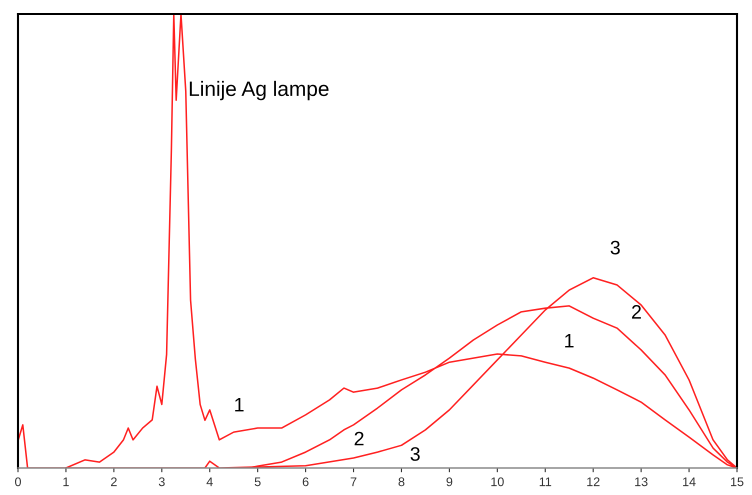 The image size is (752, 495). I want to click on x-tick-label: 13, so click(641, 481).